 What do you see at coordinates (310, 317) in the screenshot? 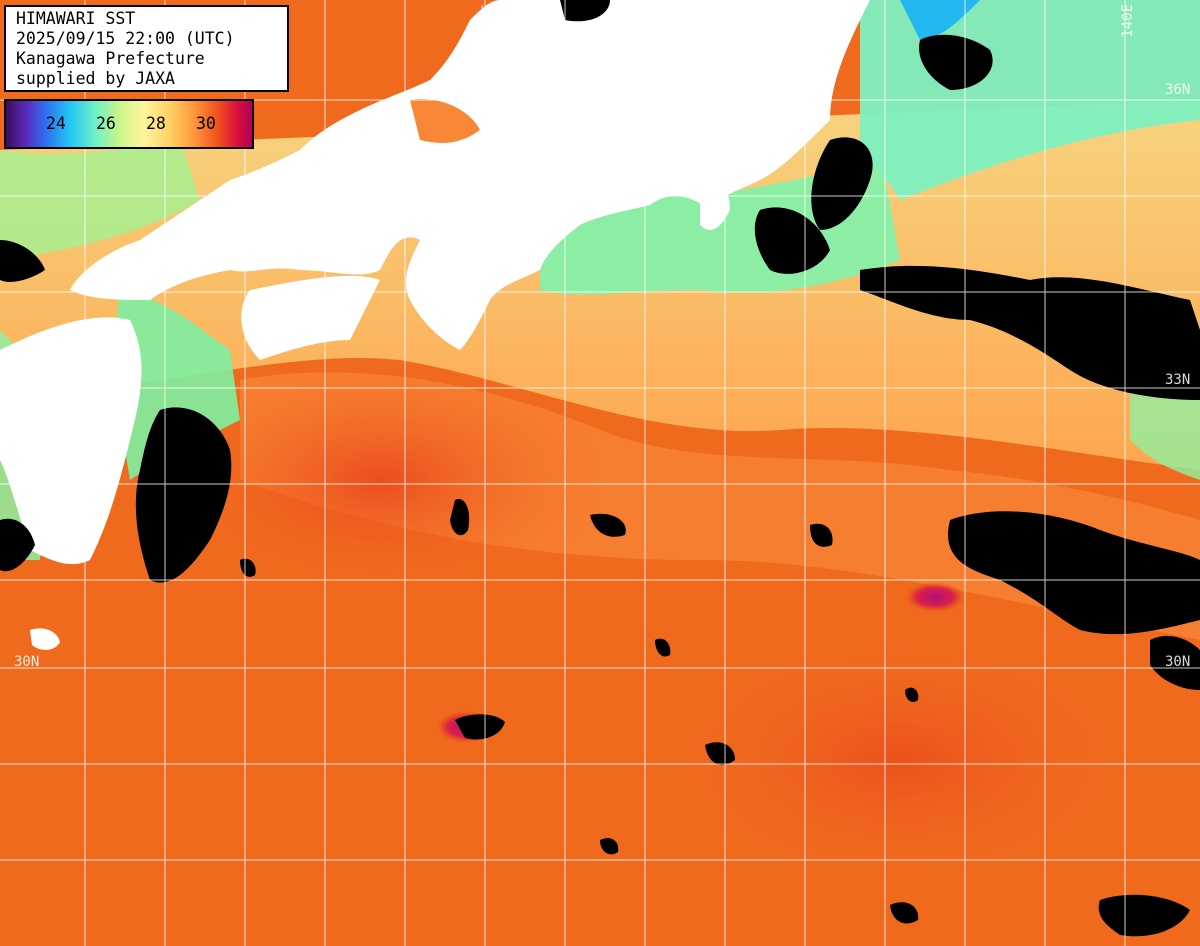
I see `land-shikoku` at bounding box center [310, 317].